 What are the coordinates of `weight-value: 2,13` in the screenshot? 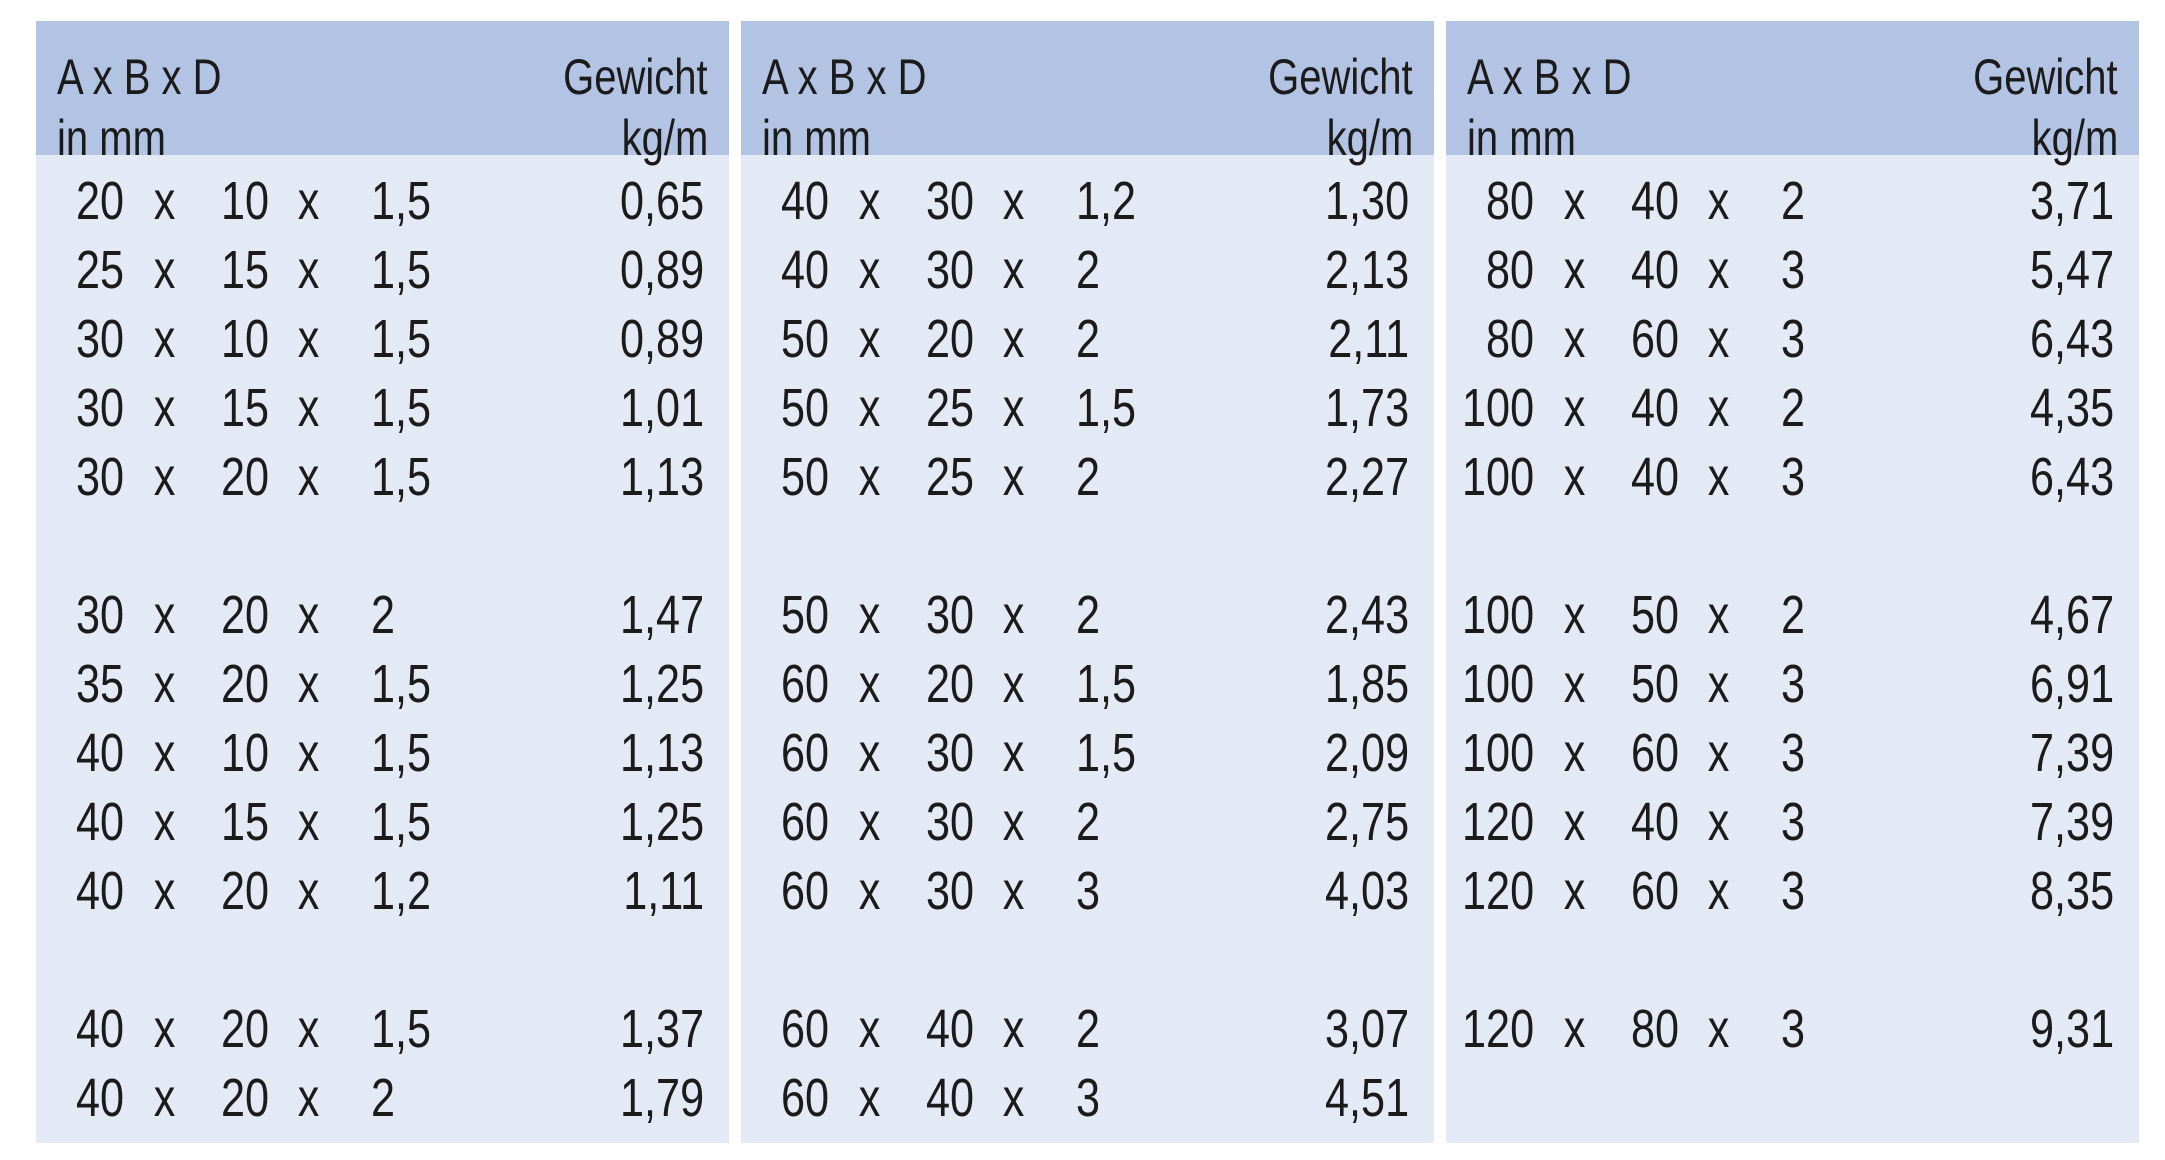 It's located at (1366, 270).